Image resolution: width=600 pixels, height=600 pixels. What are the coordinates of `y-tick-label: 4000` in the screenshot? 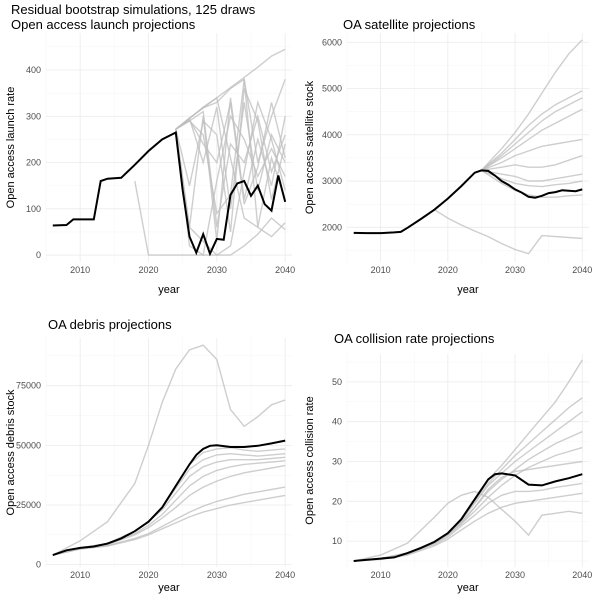 It's located at (332, 135).